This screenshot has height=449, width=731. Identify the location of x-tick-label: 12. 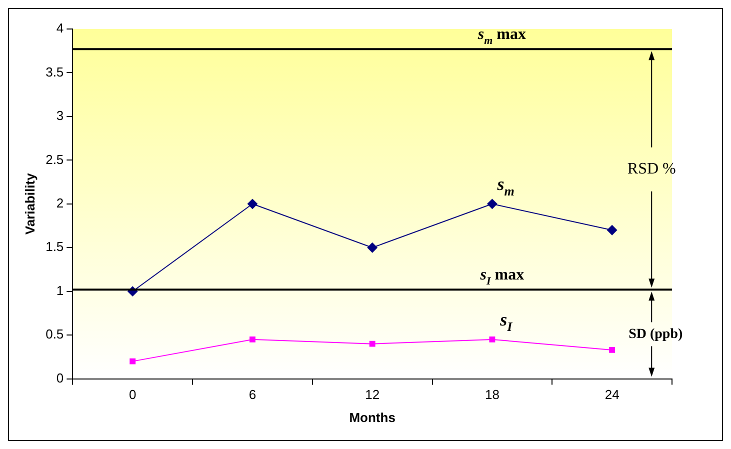
(372, 394).